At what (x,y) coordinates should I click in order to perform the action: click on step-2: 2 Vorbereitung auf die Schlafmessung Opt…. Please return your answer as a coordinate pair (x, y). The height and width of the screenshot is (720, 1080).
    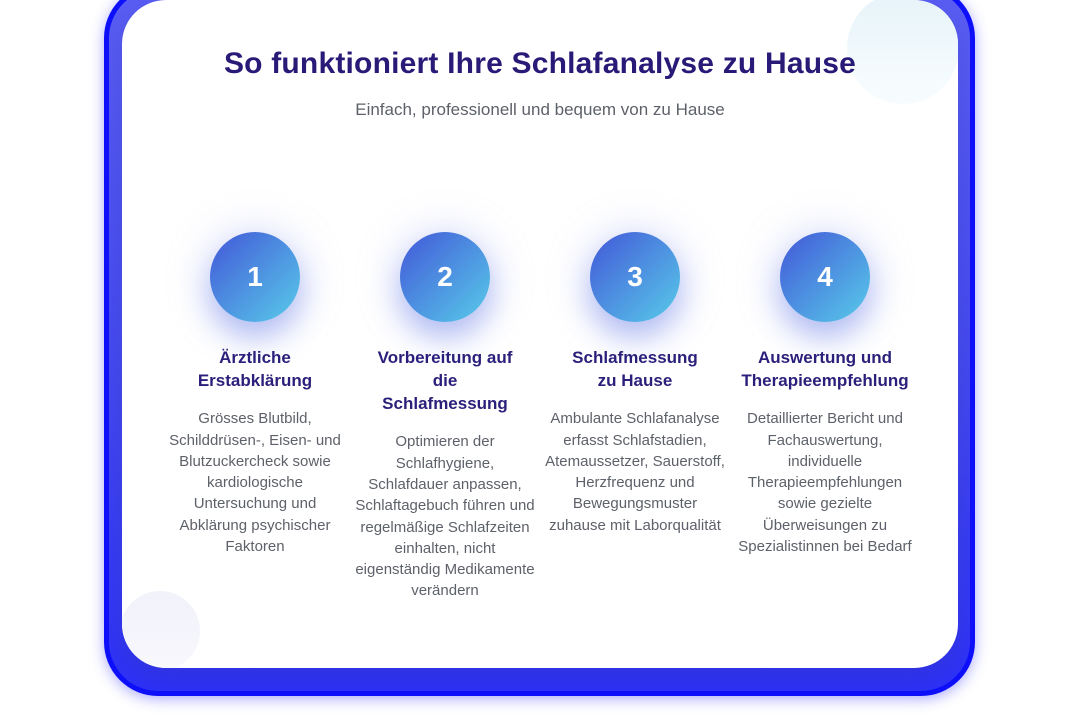
    Looking at the image, I should click on (445, 417).